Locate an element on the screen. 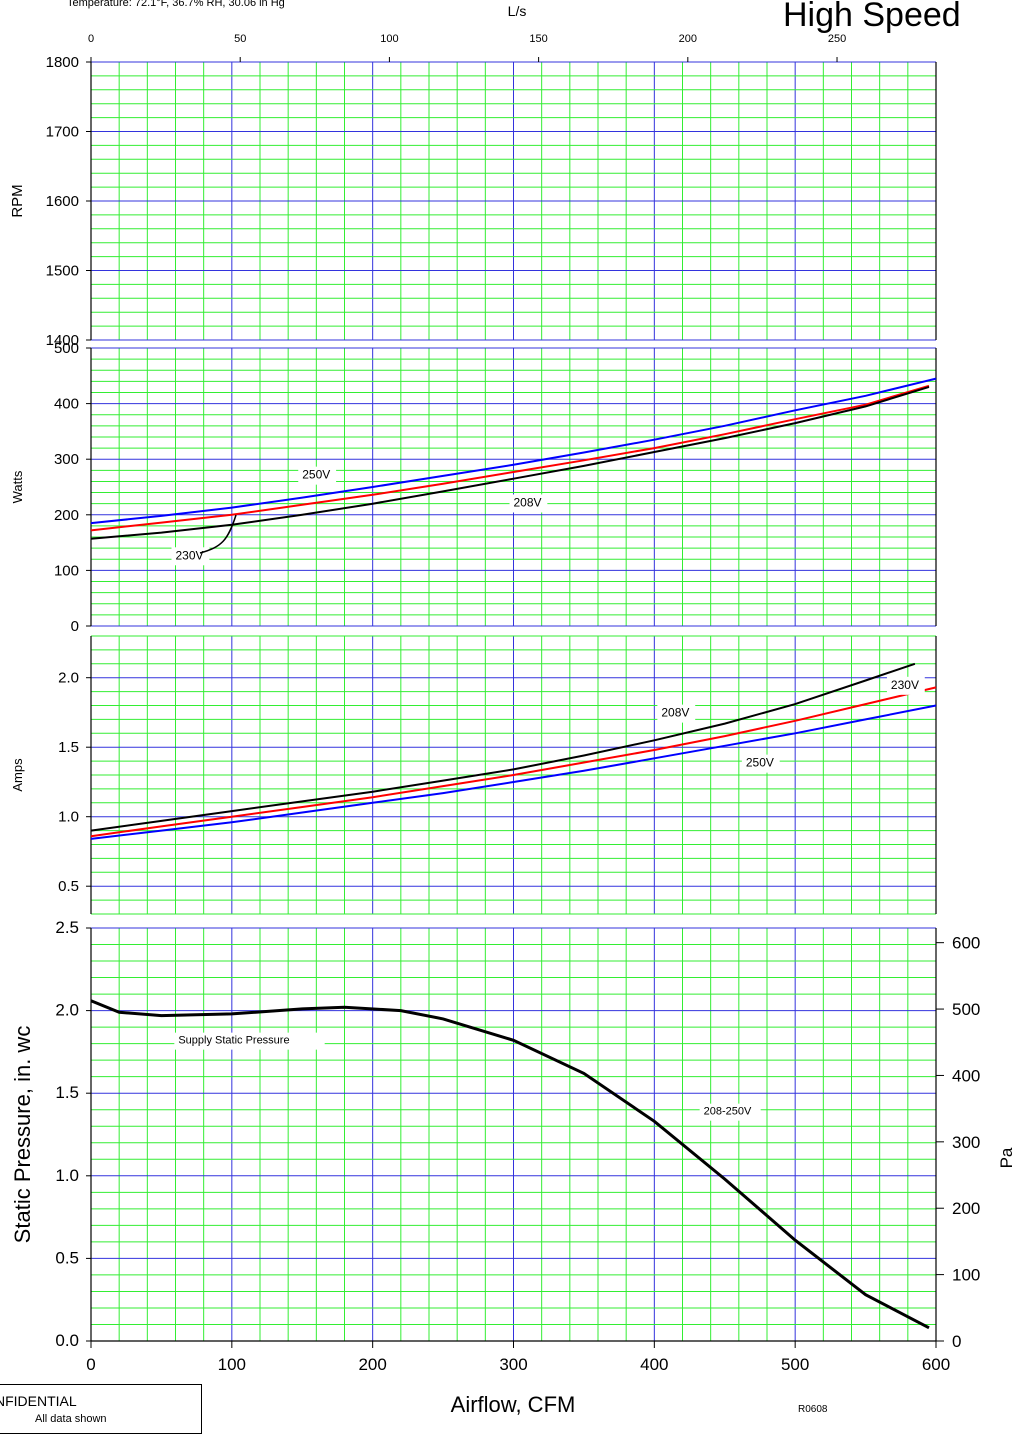  annotation-label: 208-250V is located at coordinates (728, 1112).